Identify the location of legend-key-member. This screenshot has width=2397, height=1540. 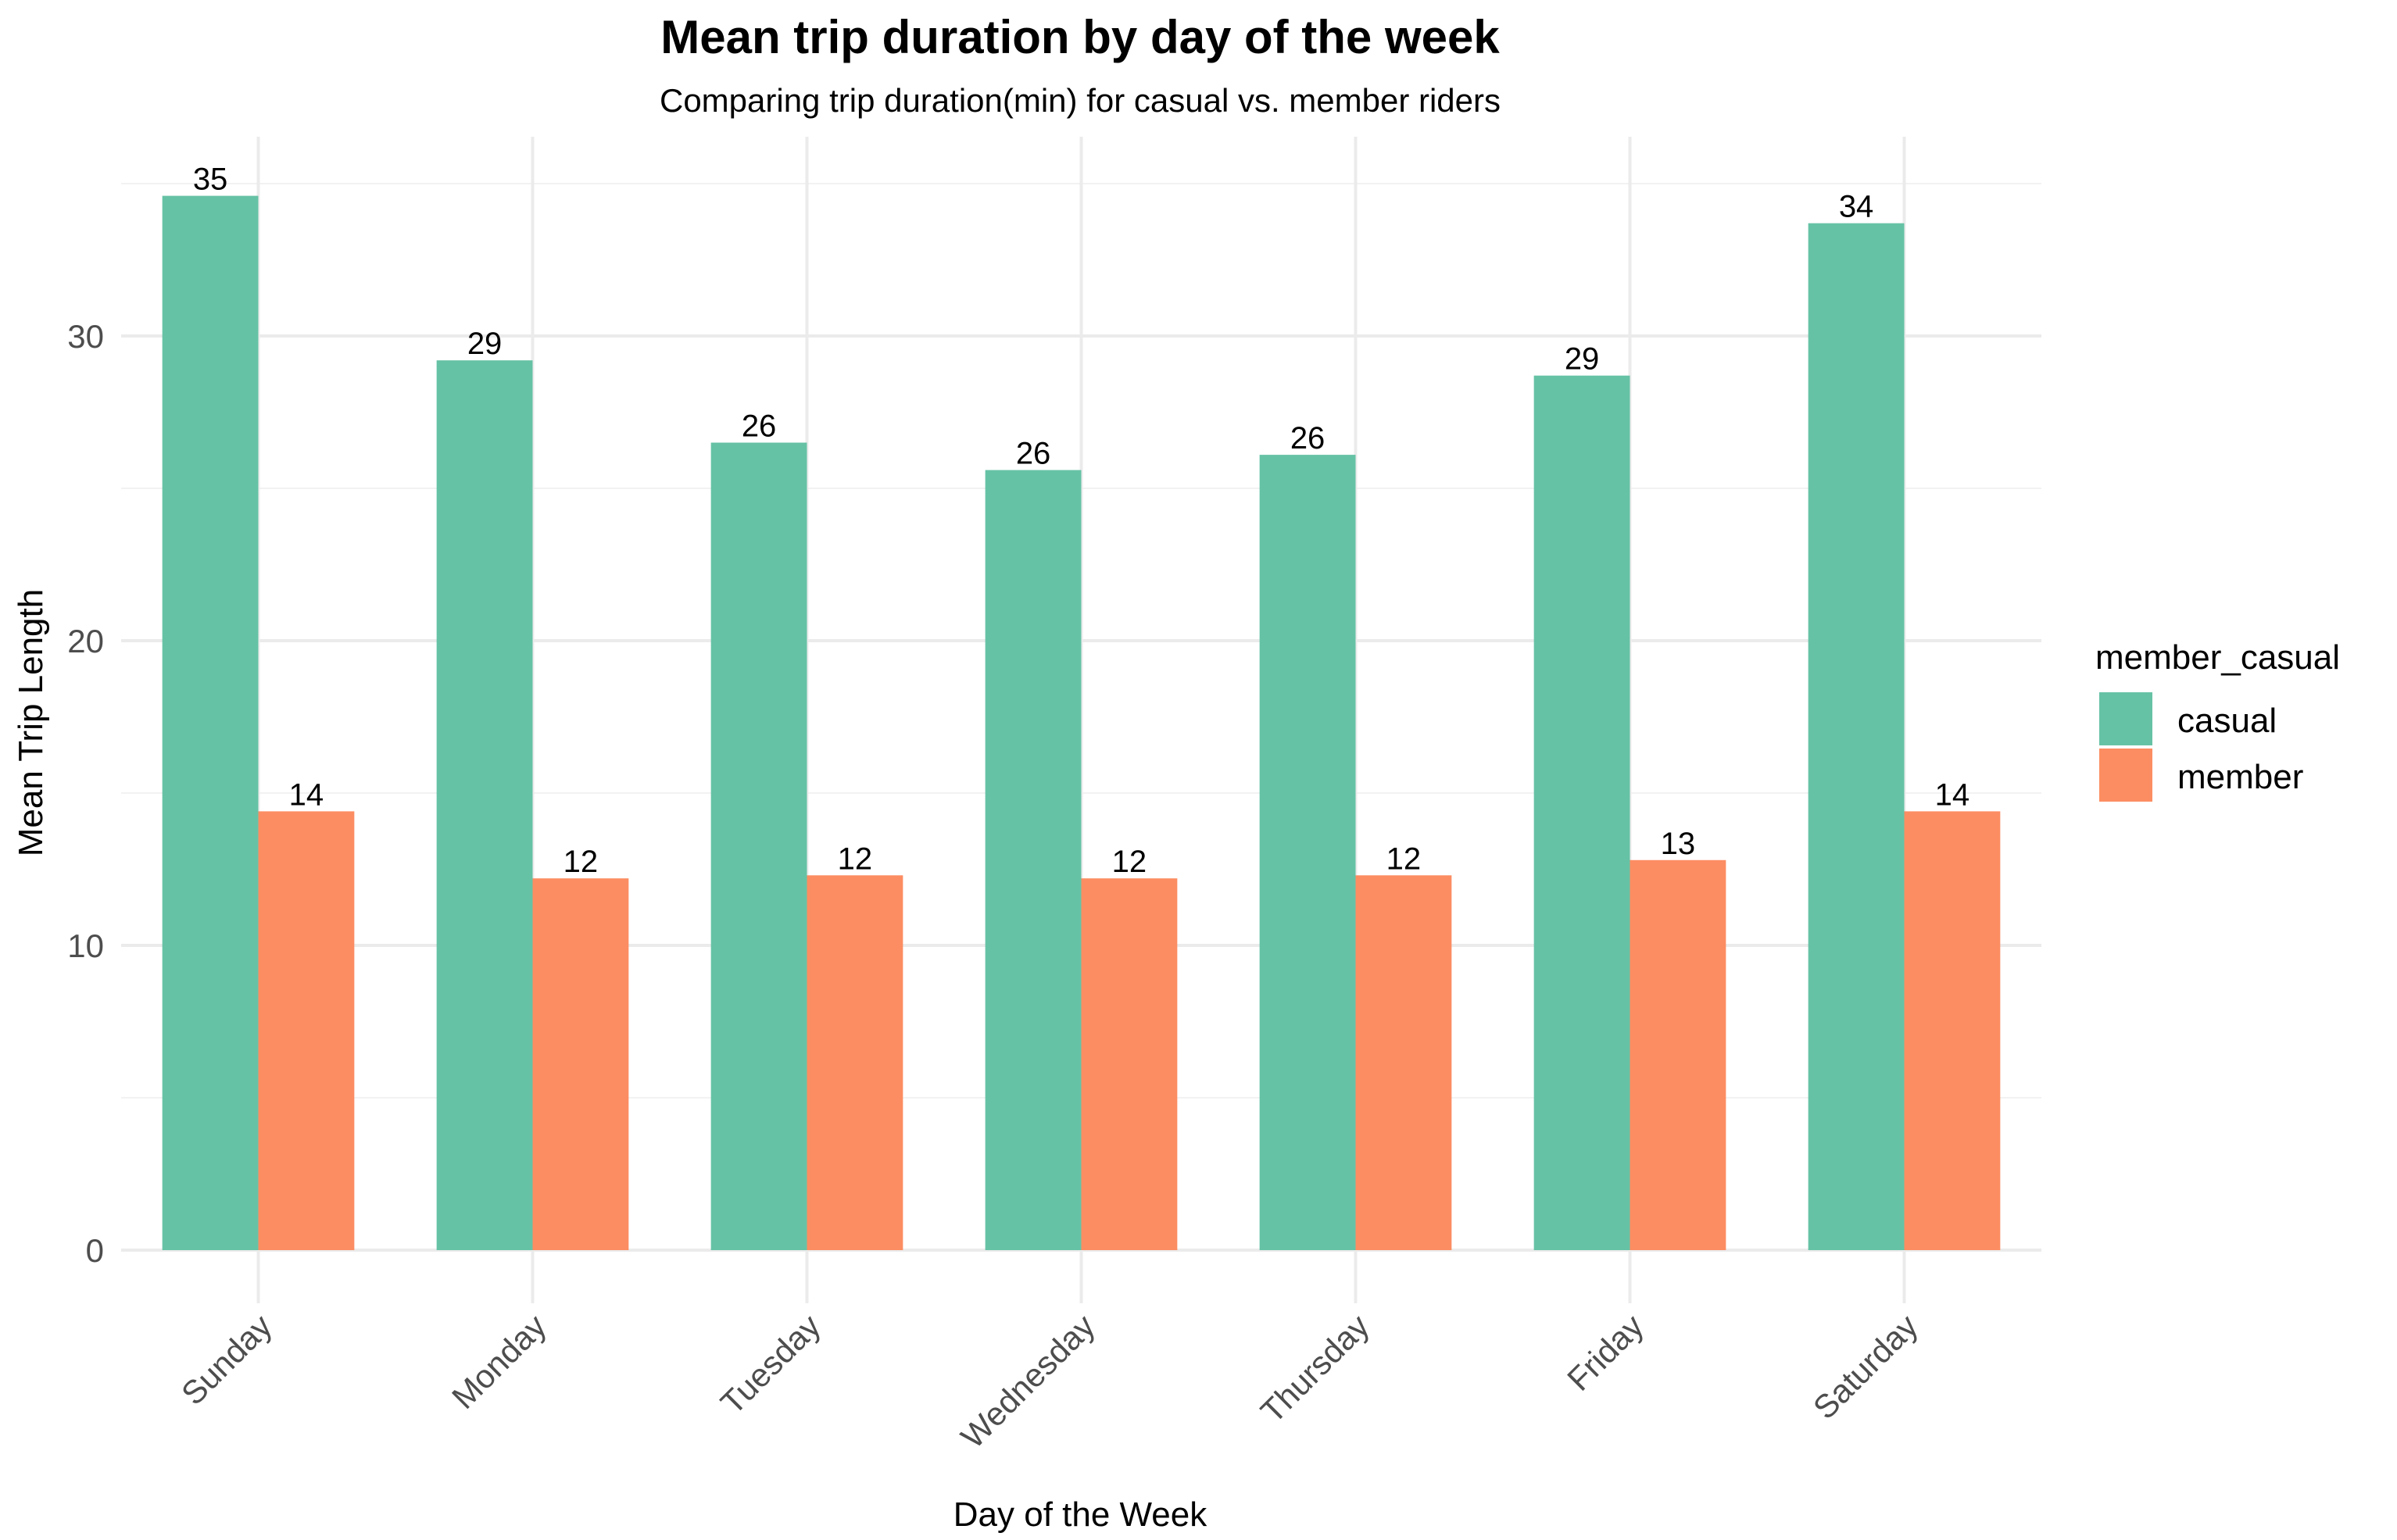
(2126, 775).